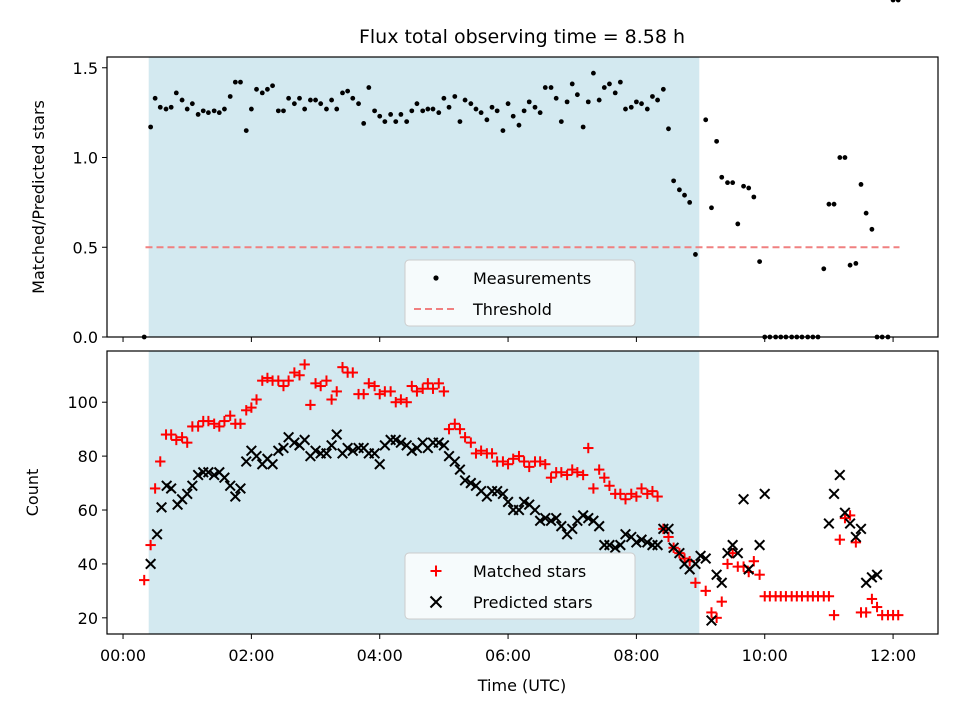 The width and height of the screenshot is (960, 720). Describe the element at coordinates (380, 655) in the screenshot. I see `x-tick-label: 04:00` at that location.